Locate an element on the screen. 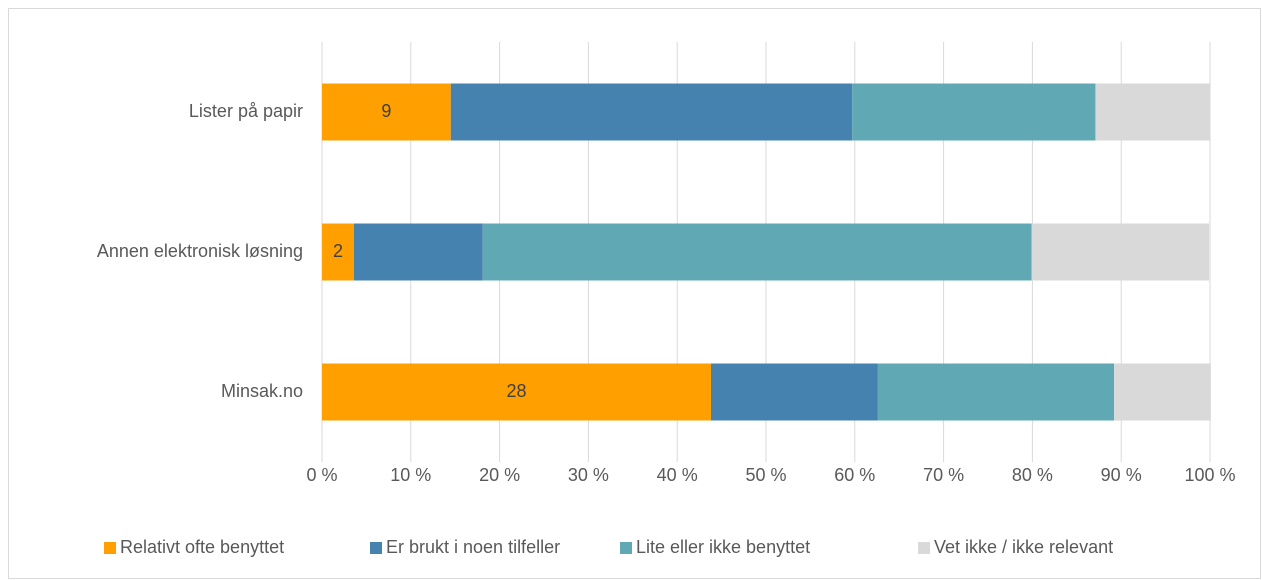 This screenshot has height=580, width=1262. x-tick-label: 70 % is located at coordinates (943, 475).